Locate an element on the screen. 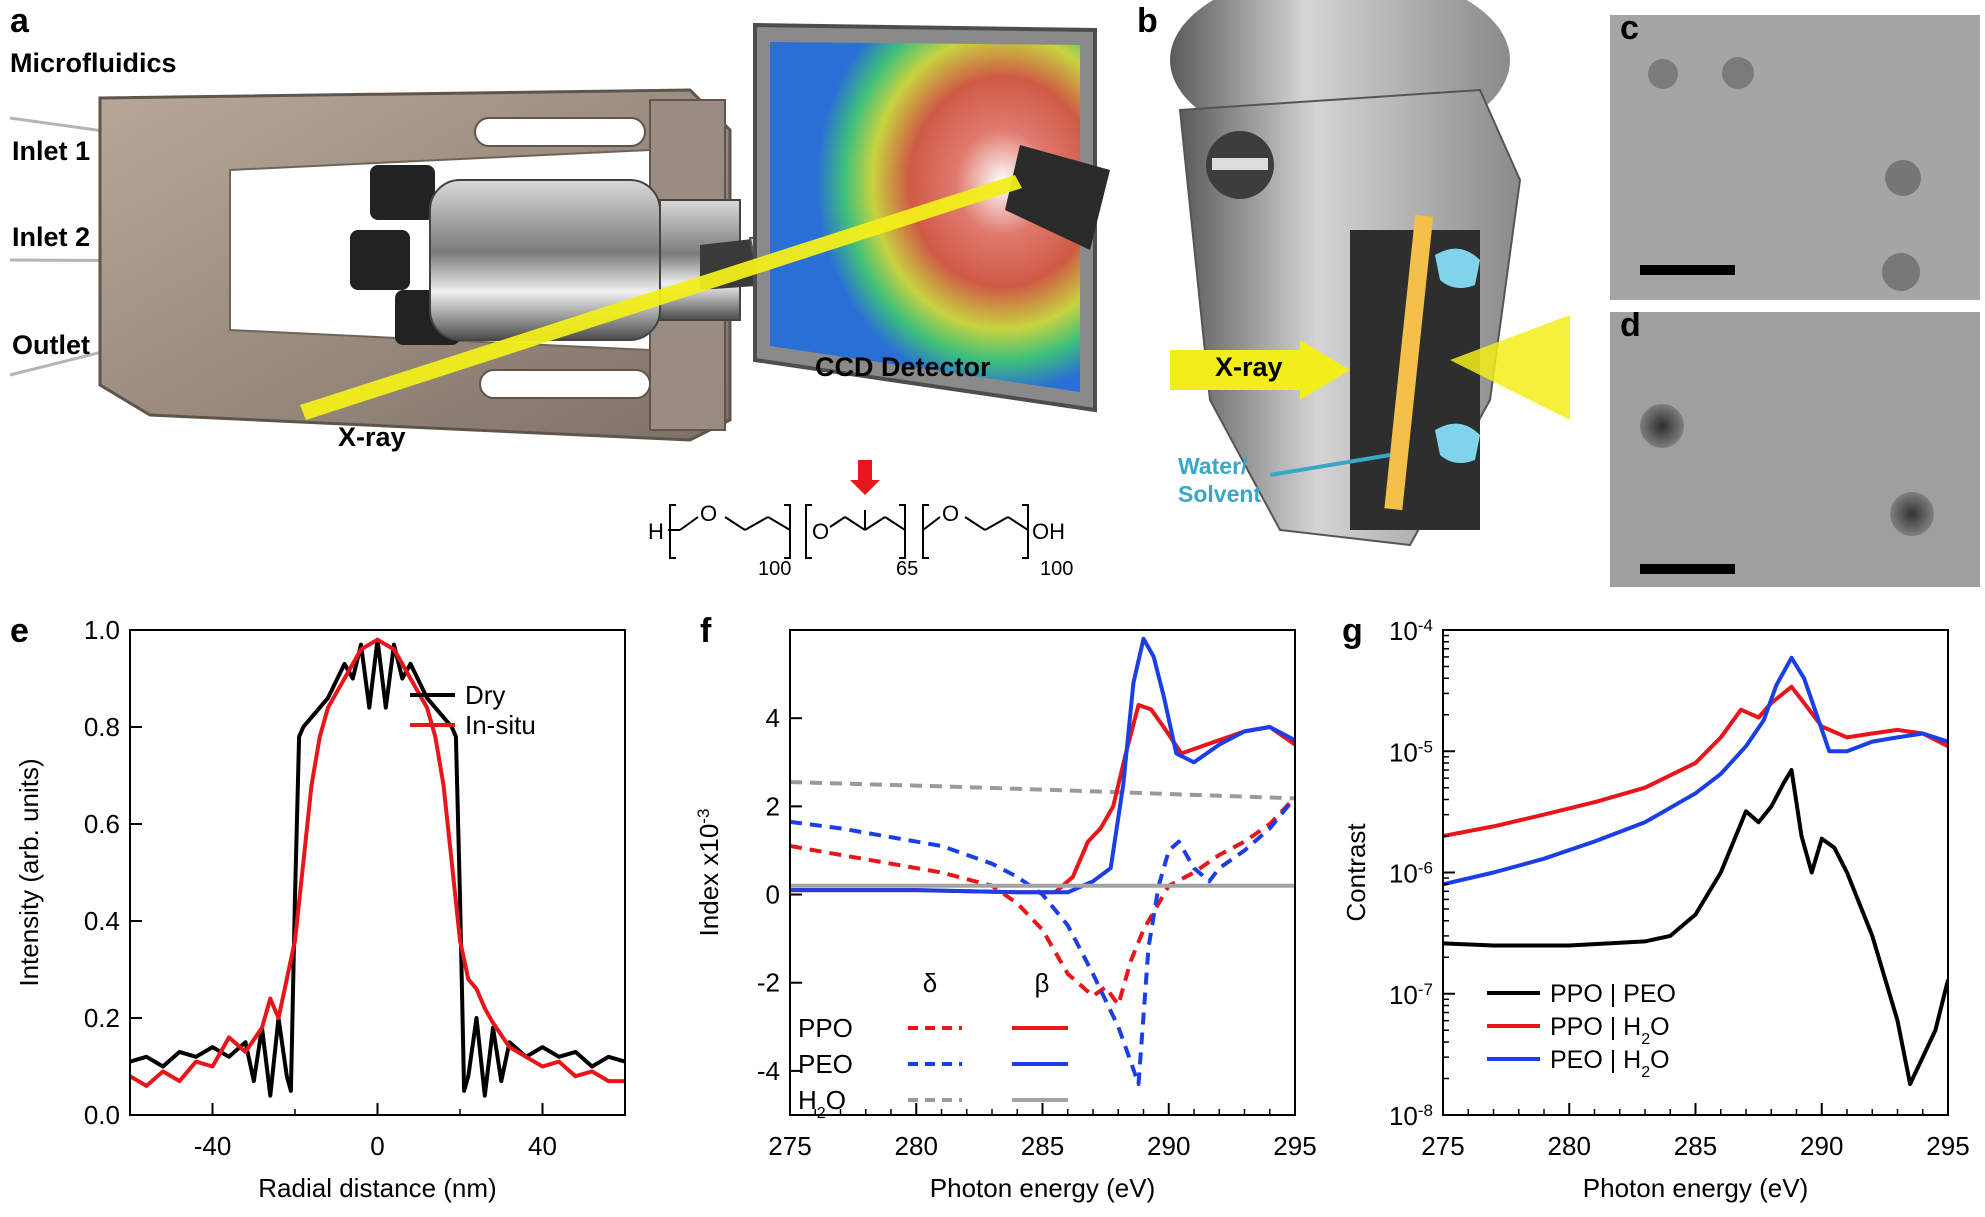  y-tick-label: 0.6 is located at coordinates (102, 824).